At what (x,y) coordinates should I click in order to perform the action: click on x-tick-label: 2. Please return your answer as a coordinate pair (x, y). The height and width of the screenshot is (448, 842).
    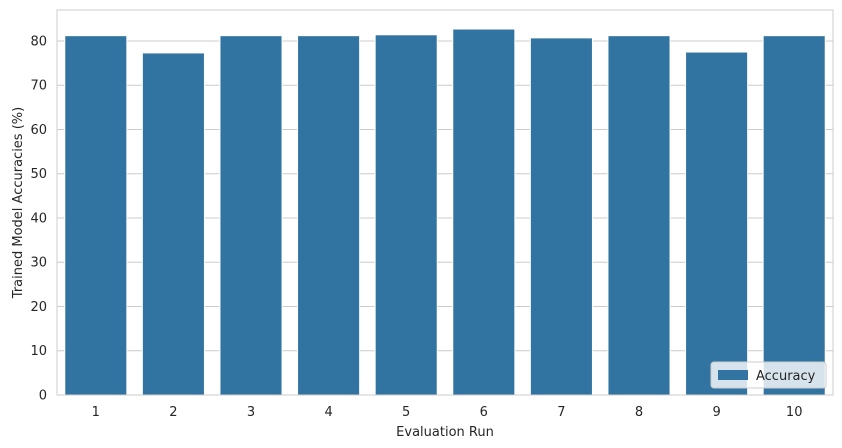
    Looking at the image, I should click on (173, 412).